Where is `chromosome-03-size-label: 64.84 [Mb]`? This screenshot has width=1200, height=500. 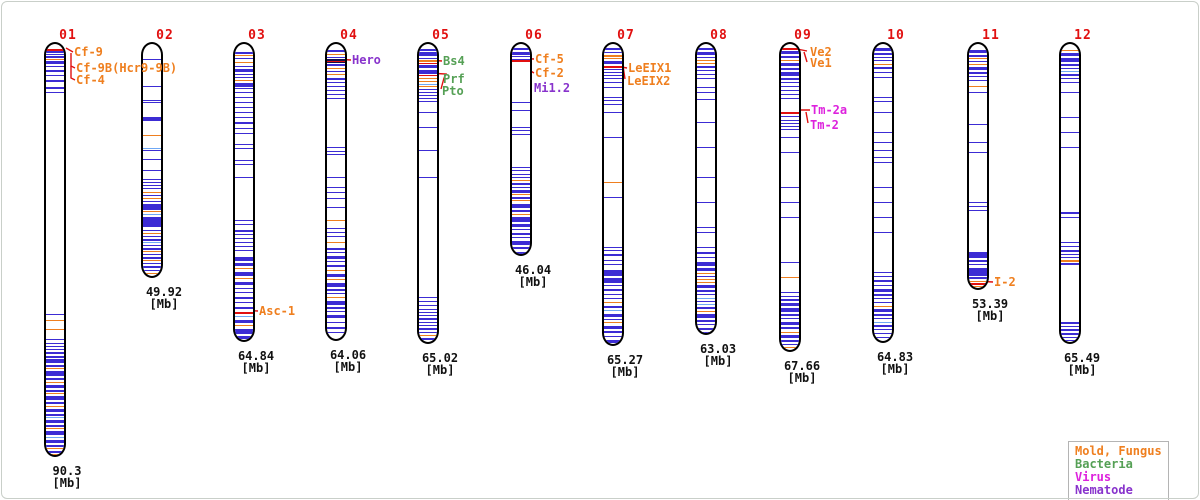
chromosome-03-size-label: 64.84 [Mb] is located at coordinates (256, 362).